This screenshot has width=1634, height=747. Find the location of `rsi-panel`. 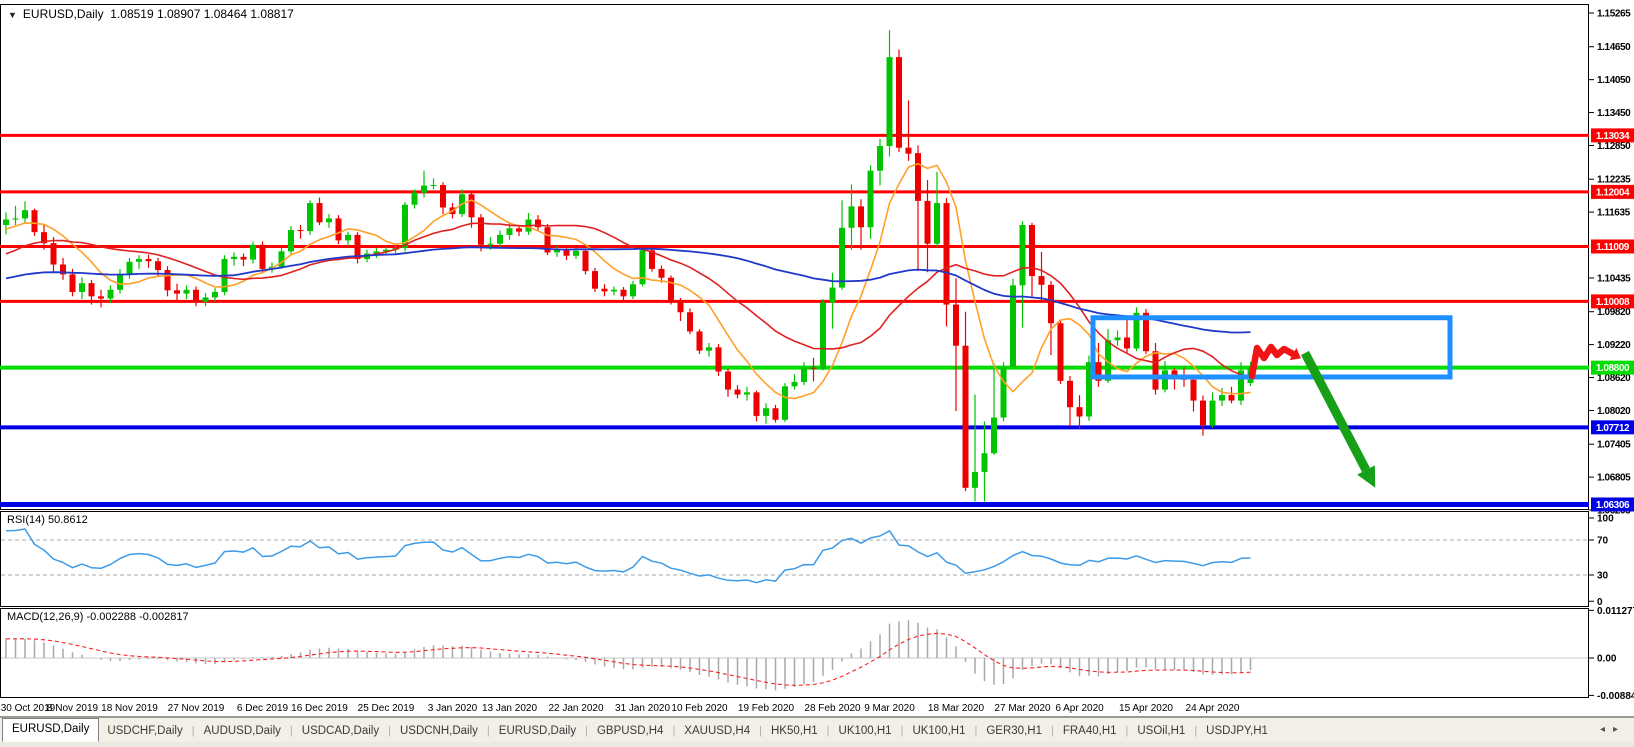

rsi-panel is located at coordinates (794, 559).